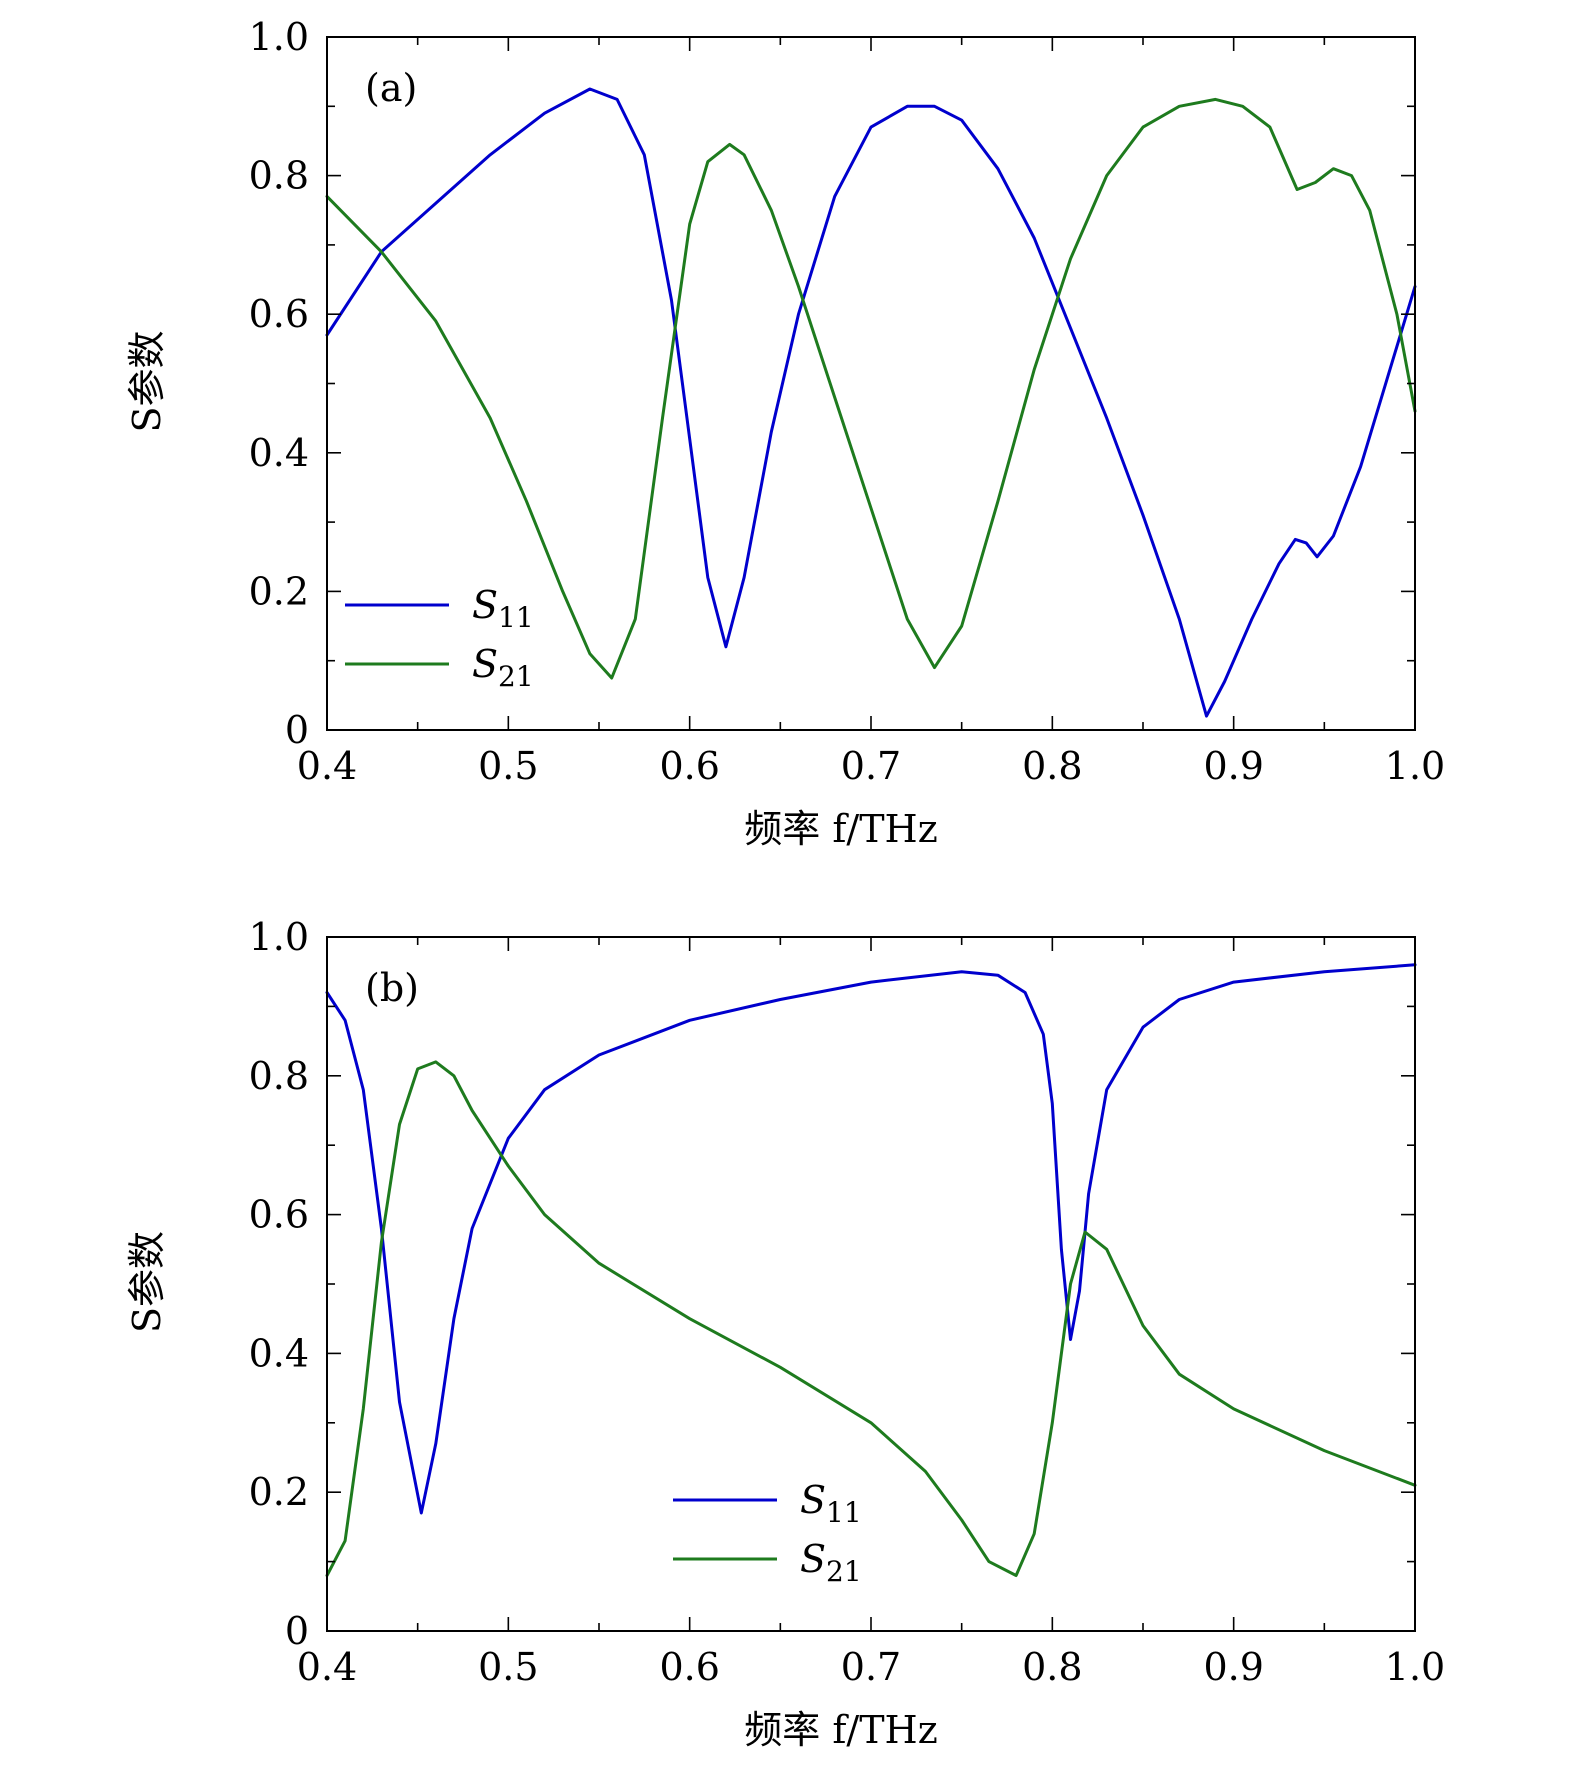  I want to click on panel-label: (a), so click(391, 88).